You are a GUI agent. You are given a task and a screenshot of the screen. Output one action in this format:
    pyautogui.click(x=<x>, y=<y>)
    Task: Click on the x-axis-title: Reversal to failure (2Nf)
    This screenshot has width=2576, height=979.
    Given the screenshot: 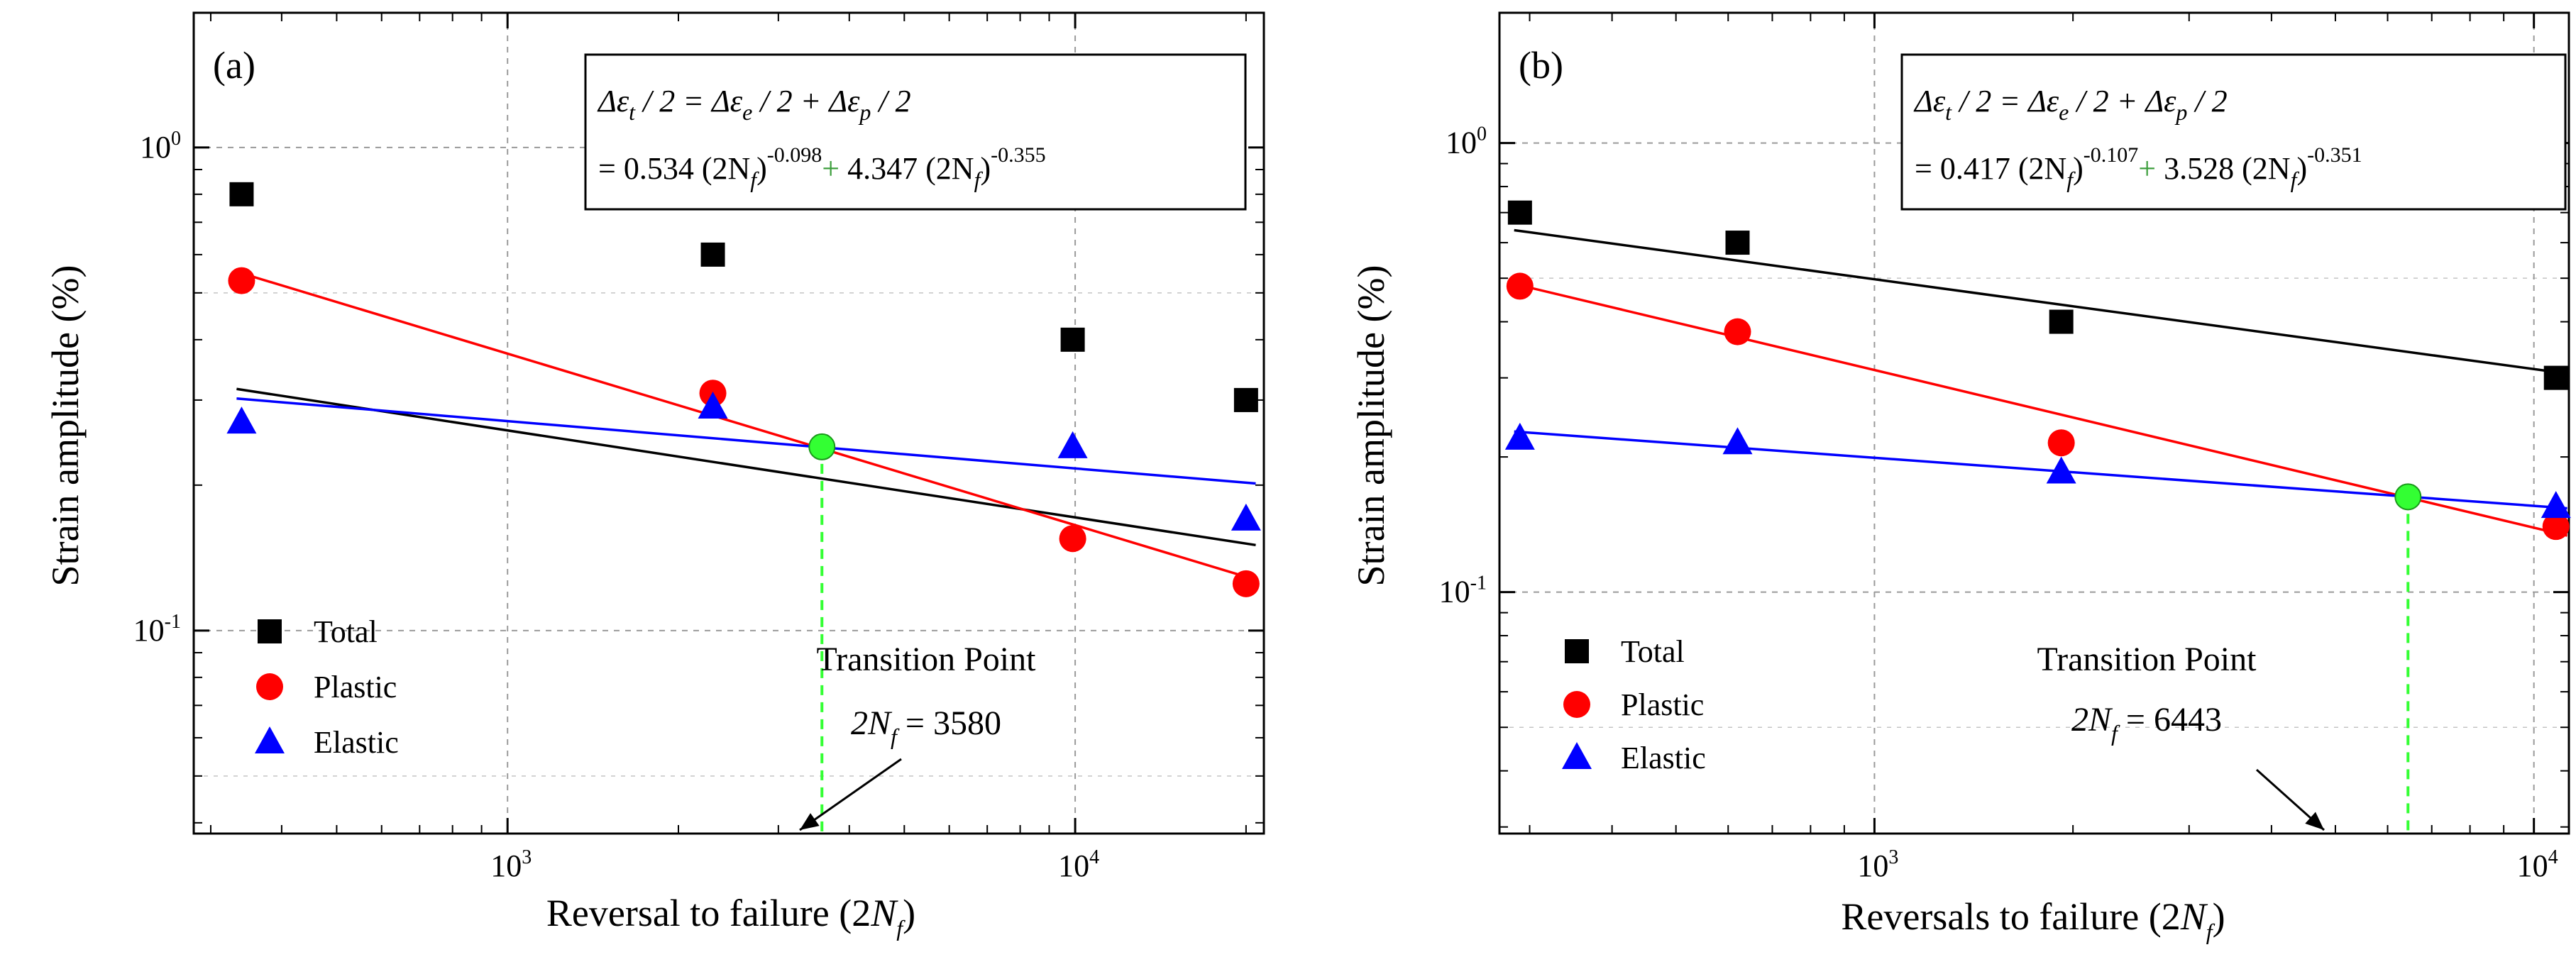 What is the action you would take?
    pyautogui.click(x=730, y=916)
    